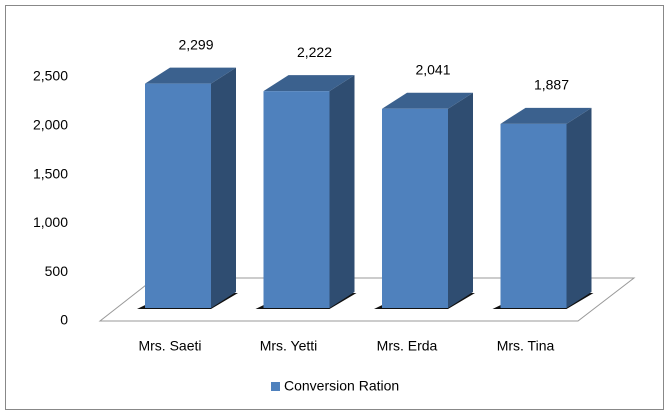  I want to click on legend-label: Conversion Ration, so click(341, 386).